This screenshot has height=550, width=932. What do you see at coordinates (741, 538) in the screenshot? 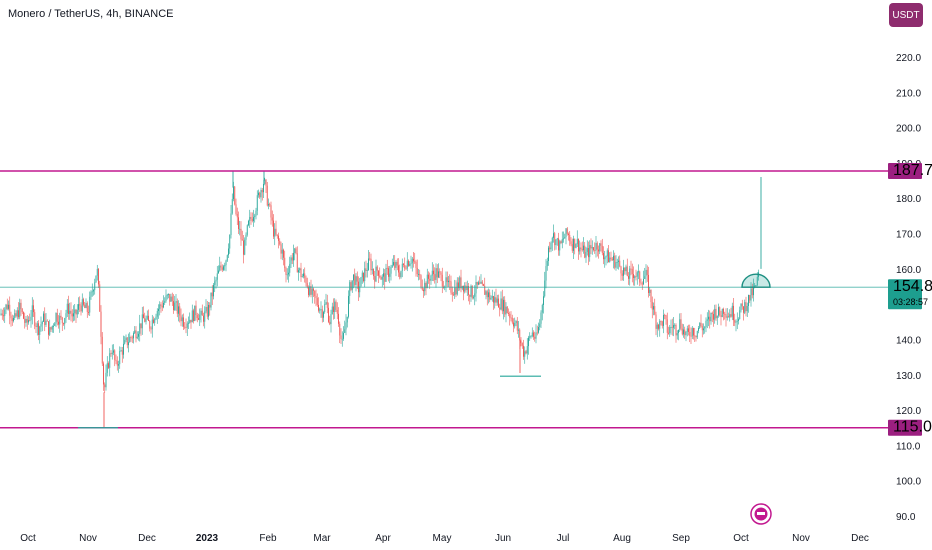
I see `x-tick-label: Oct` at bounding box center [741, 538].